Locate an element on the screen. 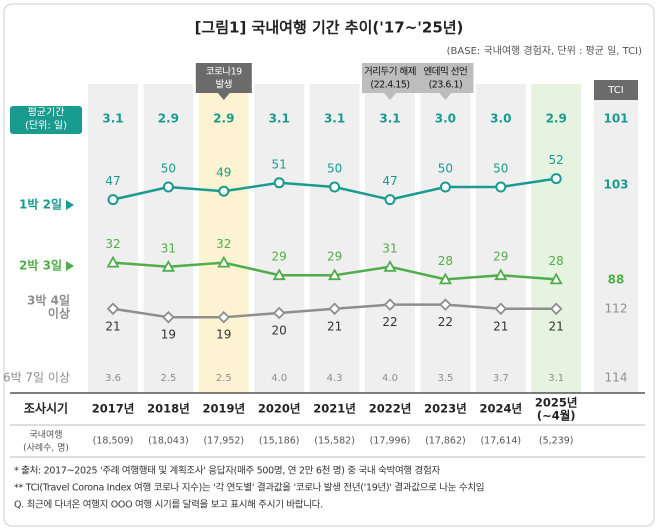 The width and height of the screenshot is (658, 530). data-label: 28 is located at coordinates (445, 261).